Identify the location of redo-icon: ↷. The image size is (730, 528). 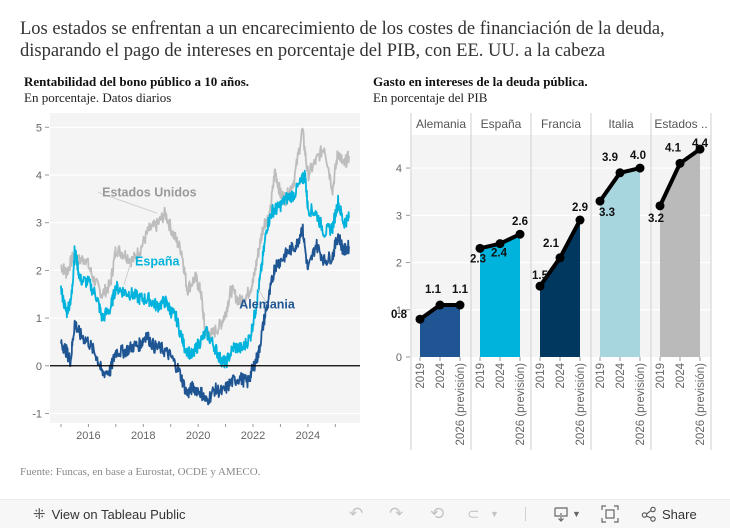
(396, 513).